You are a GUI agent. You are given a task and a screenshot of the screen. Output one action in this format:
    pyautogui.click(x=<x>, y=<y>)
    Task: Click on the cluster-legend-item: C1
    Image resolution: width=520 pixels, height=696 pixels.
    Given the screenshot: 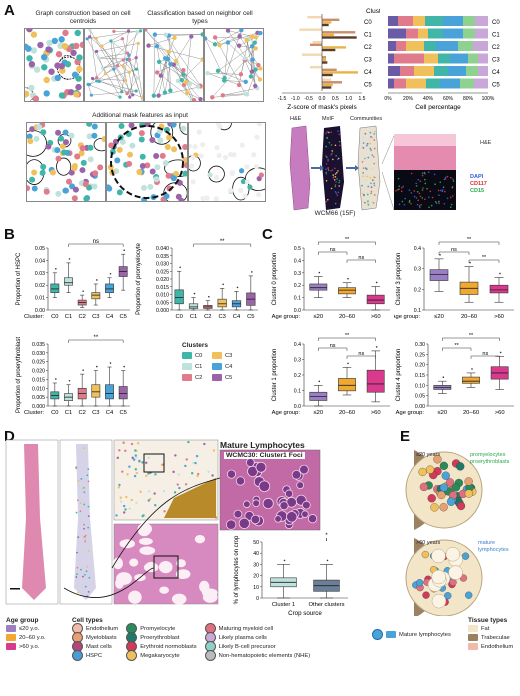 What is the action you would take?
    pyautogui.click(x=197, y=366)
    